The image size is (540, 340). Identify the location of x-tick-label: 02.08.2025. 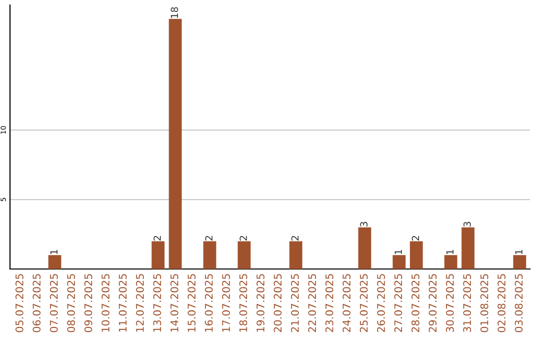
(502, 303).